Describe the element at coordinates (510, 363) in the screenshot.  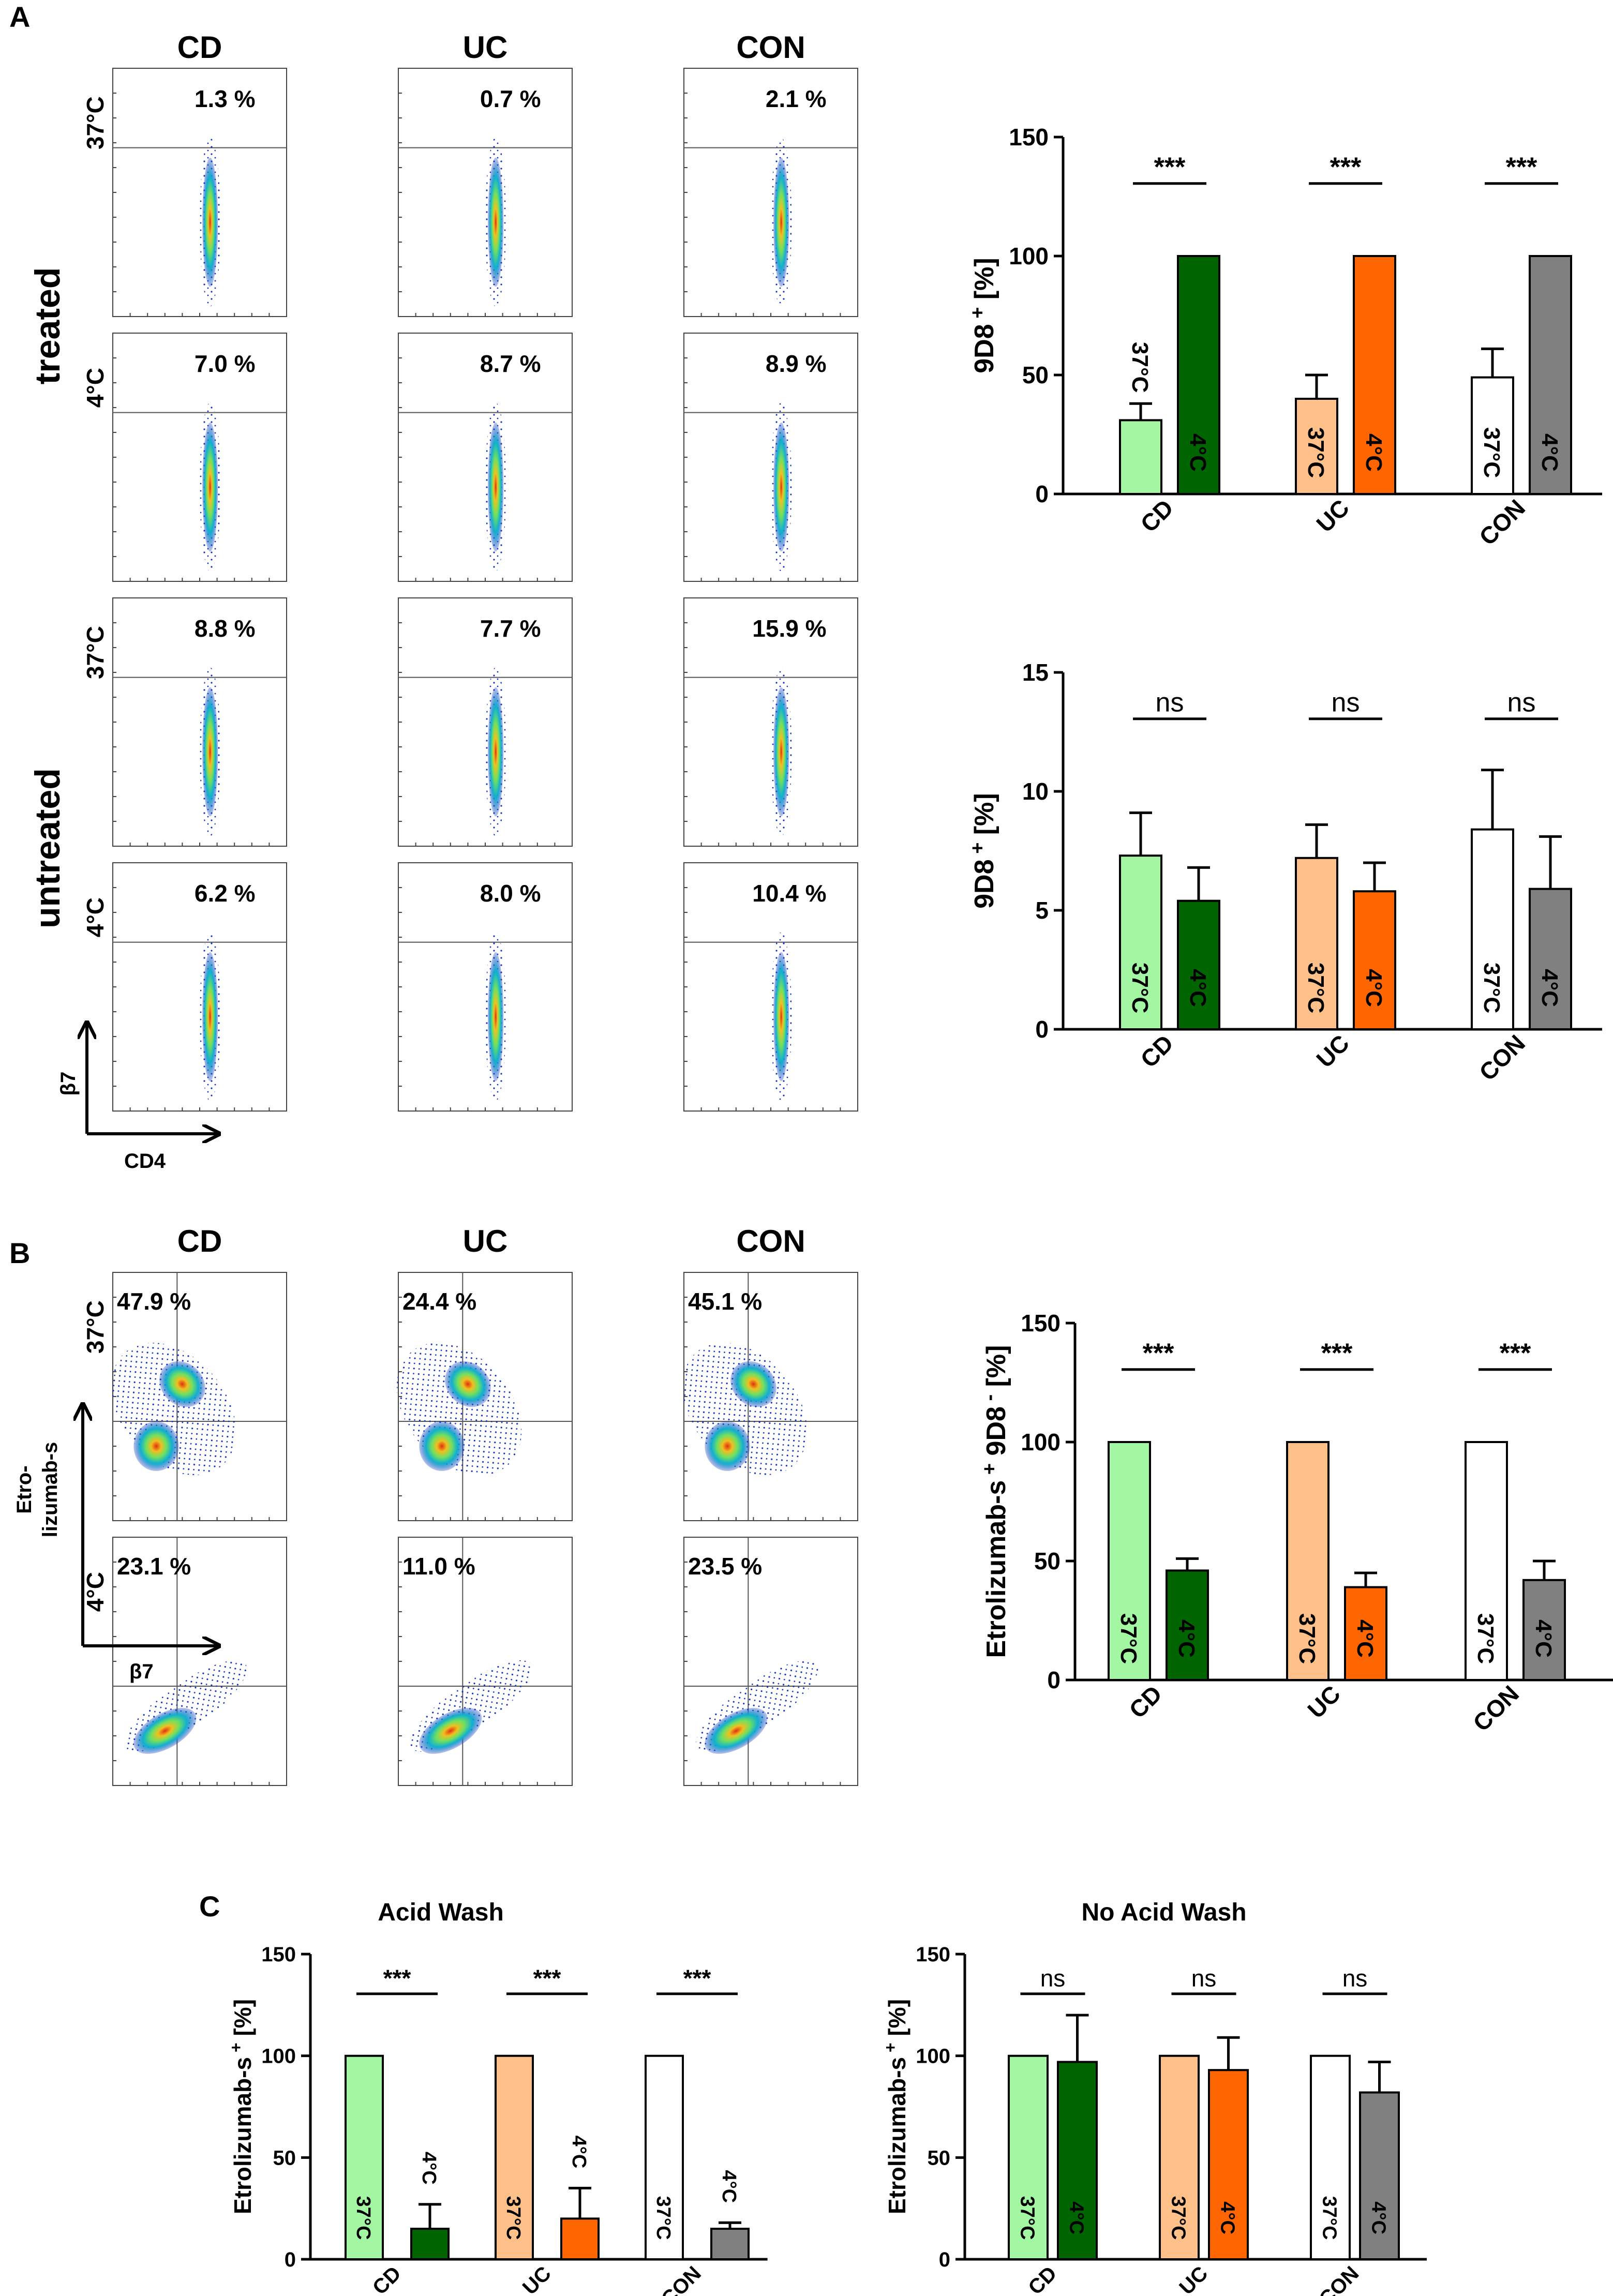
I see `flow-percentage: 8.7 %` at that location.